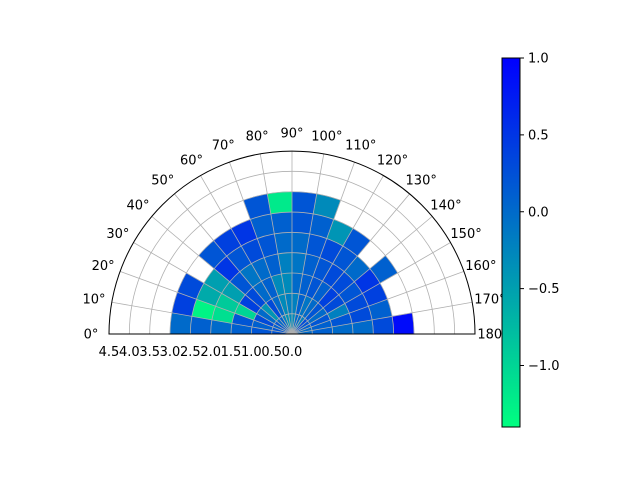  I want to click on theta-tick-label: 80°, so click(257, 137).